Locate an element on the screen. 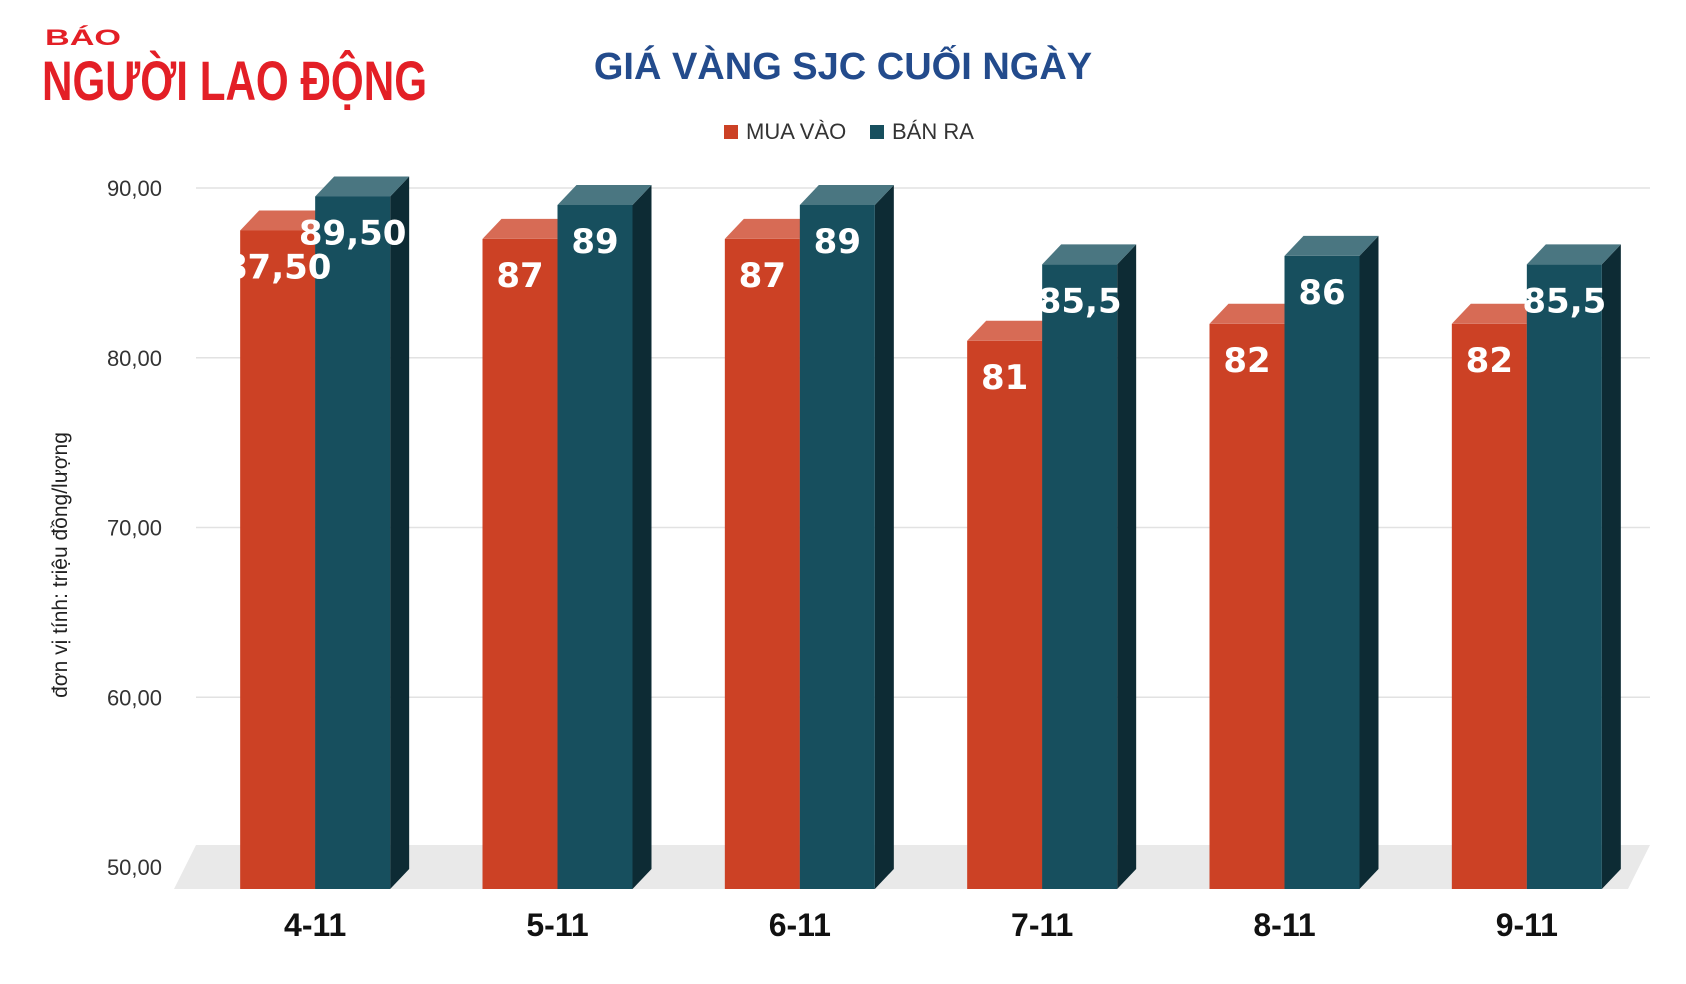  x-tick-label-4: 8-11 is located at coordinates (1284, 925).